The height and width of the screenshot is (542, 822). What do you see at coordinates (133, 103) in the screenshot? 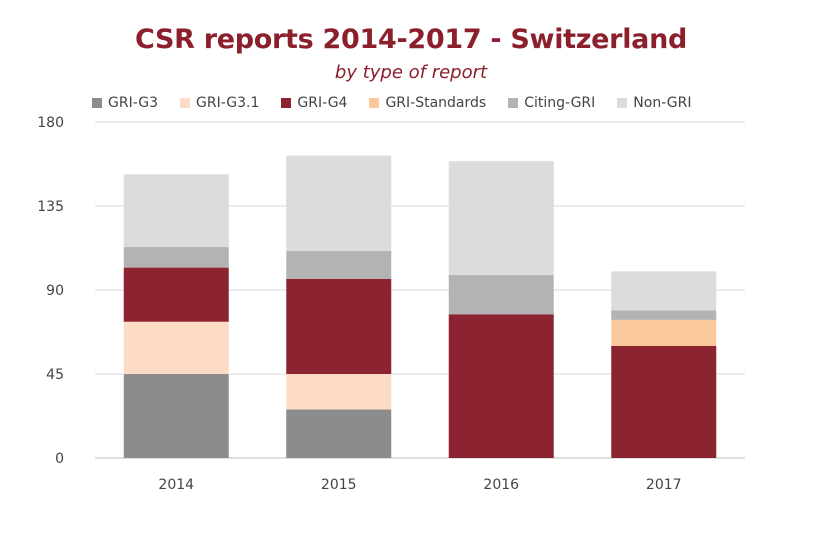
I see `legend-label: GRI-G3` at bounding box center [133, 103].